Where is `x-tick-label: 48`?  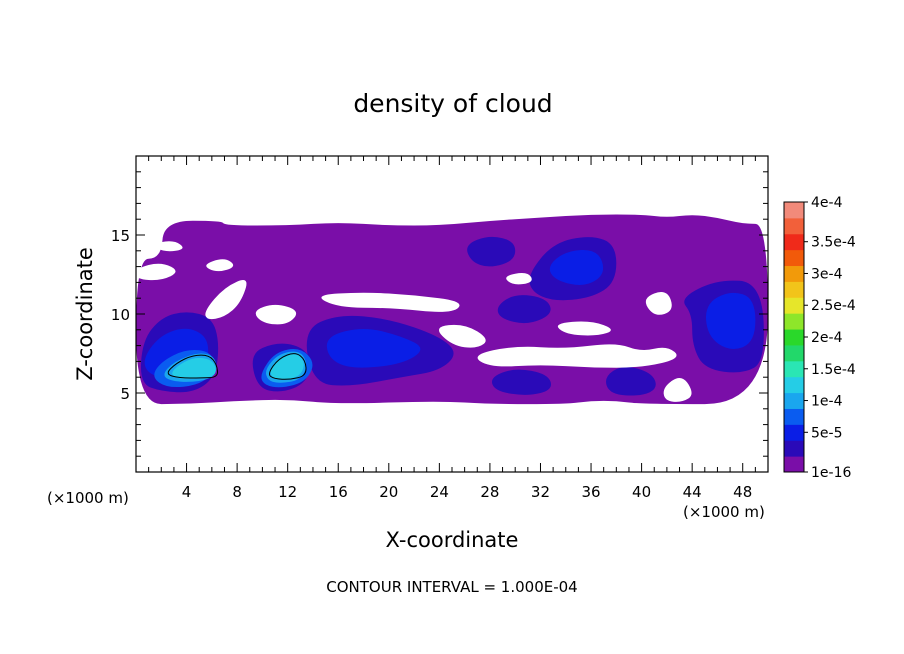
x-tick-label: 48 is located at coordinates (742, 492).